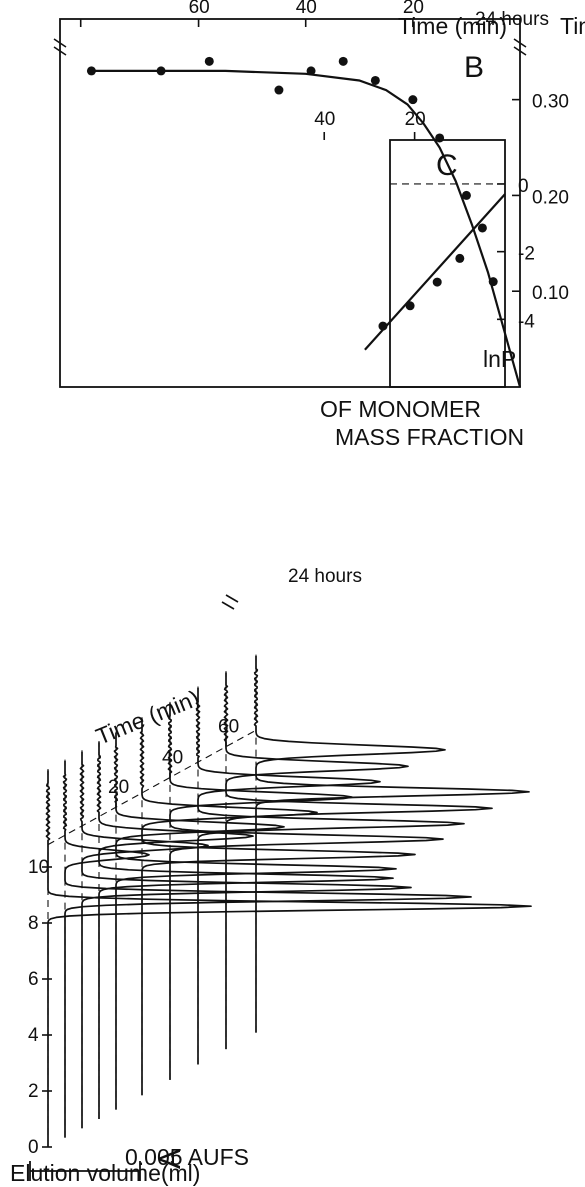  I want to click on c-x-tick-label-40: 40, so click(324, 119).